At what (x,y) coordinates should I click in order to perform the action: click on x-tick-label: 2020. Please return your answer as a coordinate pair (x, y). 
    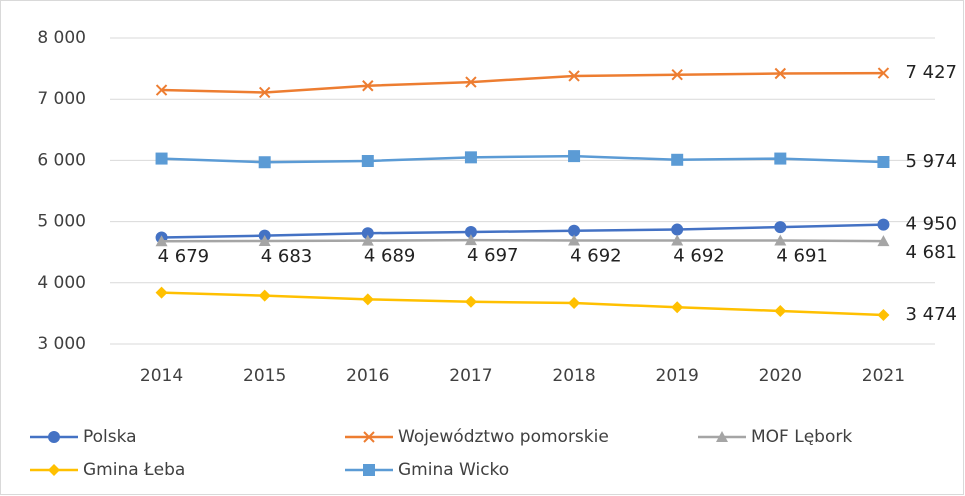
    Looking at the image, I should click on (780, 376).